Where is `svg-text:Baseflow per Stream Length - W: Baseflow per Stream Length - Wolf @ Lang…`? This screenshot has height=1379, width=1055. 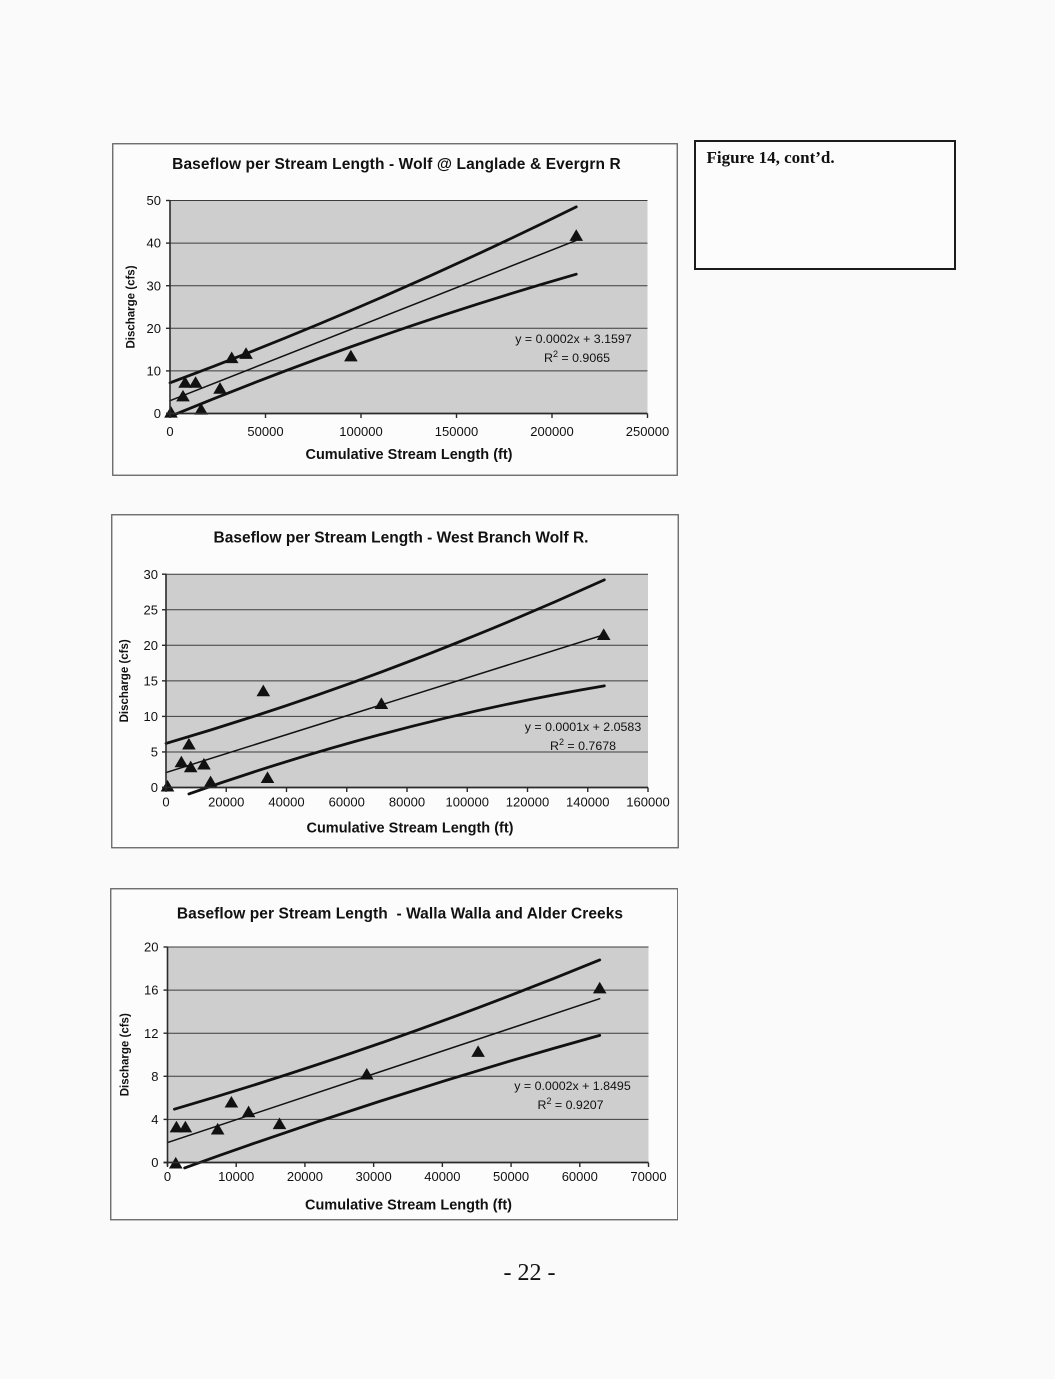
svg-text:Baseflow per Stream Length - W: Baseflow per Stream Length - Wolf @ Lang… is located at coordinates (396, 164).